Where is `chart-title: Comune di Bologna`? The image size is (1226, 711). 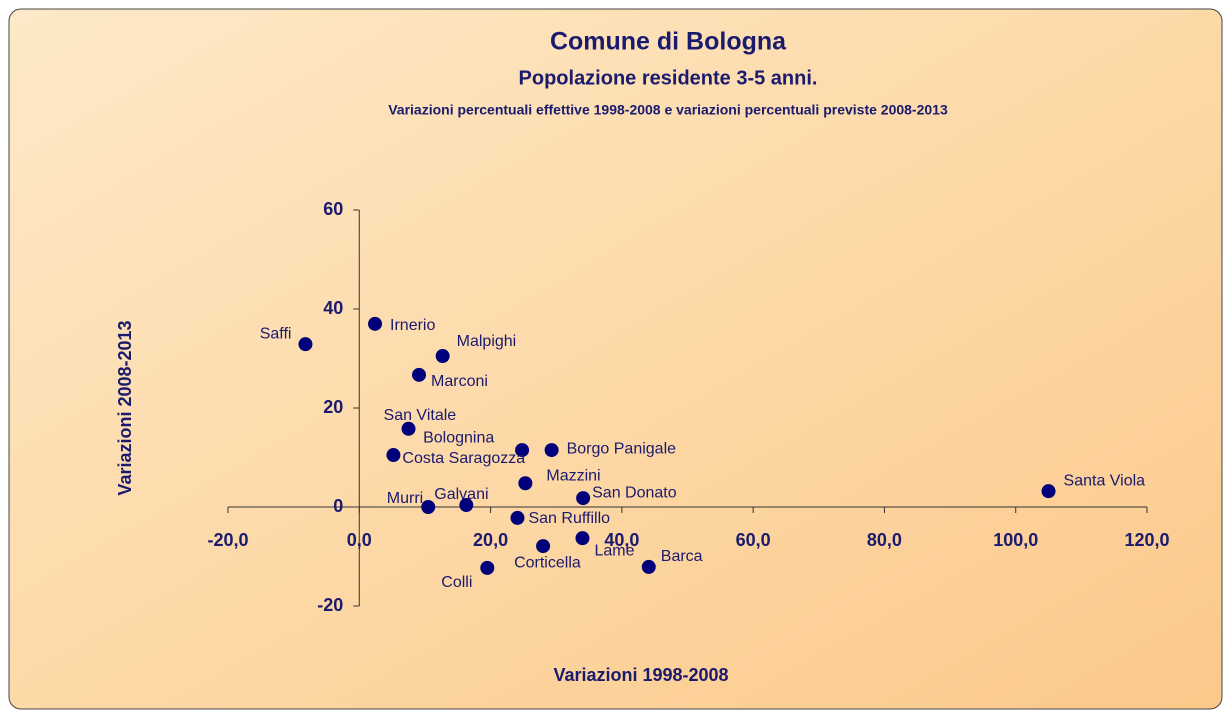 chart-title: Comune di Bologna is located at coordinates (668, 42).